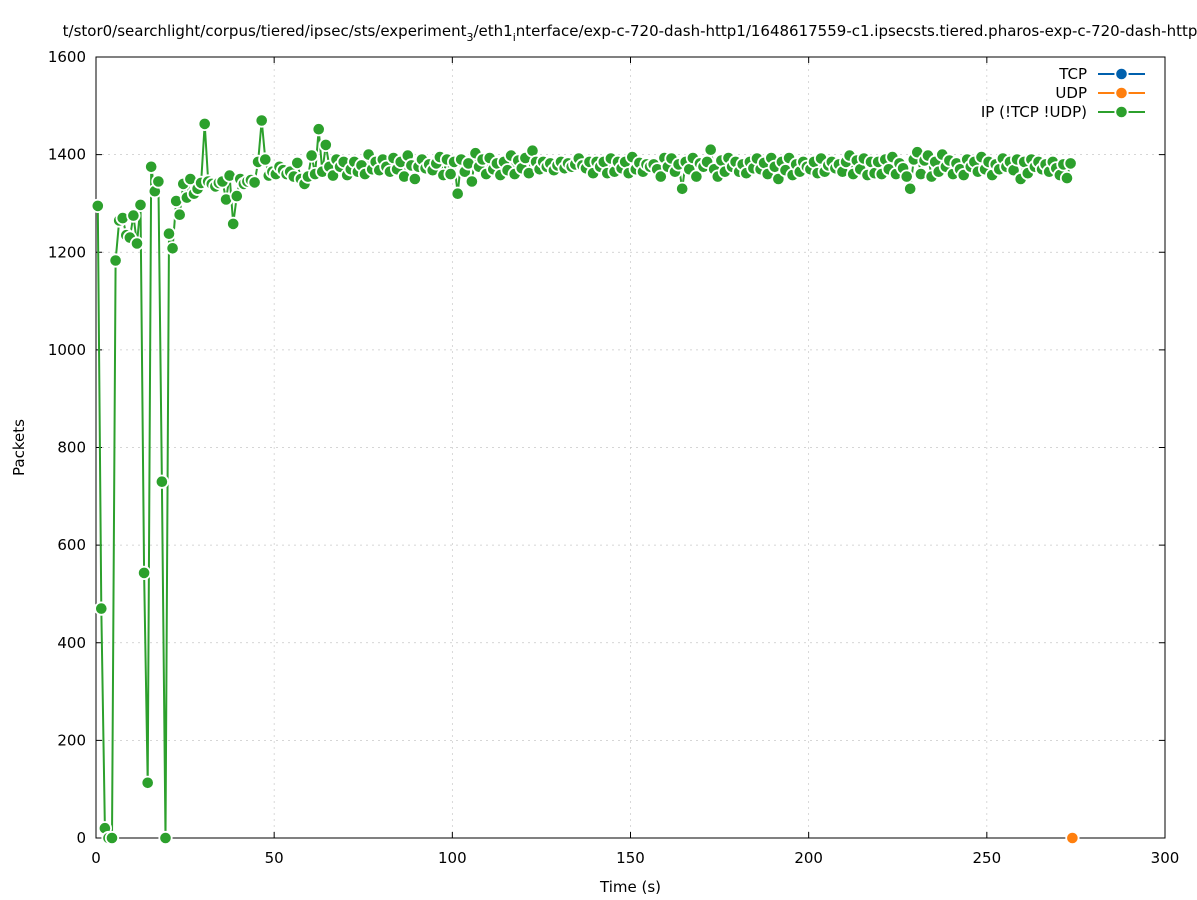  I want to click on legend-entry: UDP, so click(1100, 93).